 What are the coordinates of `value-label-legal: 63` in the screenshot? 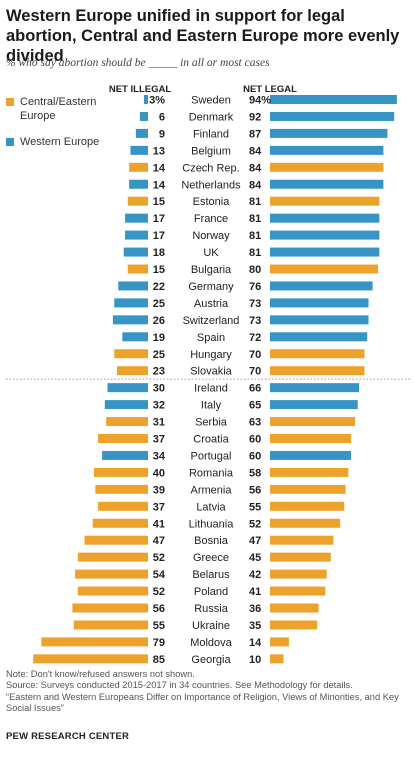 It's located at (255, 423).